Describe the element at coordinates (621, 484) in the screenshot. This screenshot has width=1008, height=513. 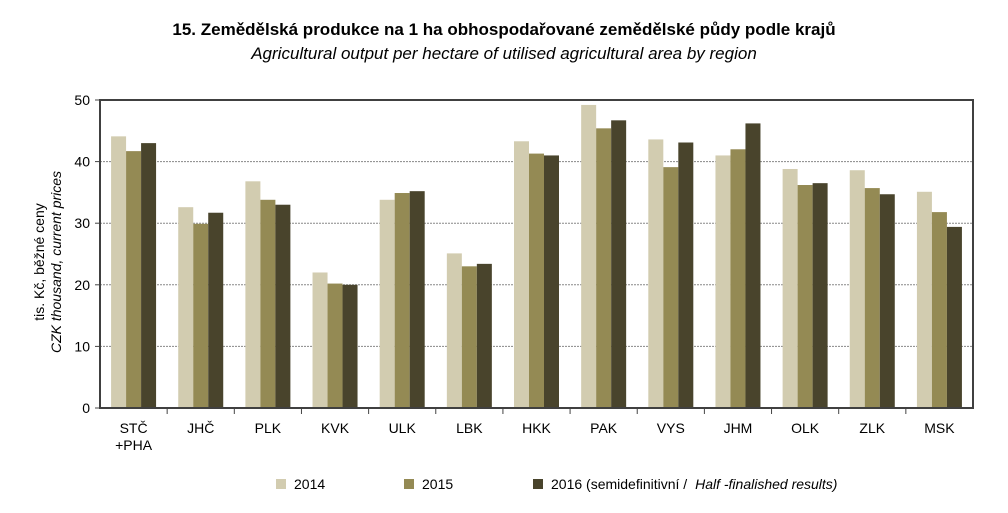
I see `legend-label: 2016 (semidefinitivní /` at that location.